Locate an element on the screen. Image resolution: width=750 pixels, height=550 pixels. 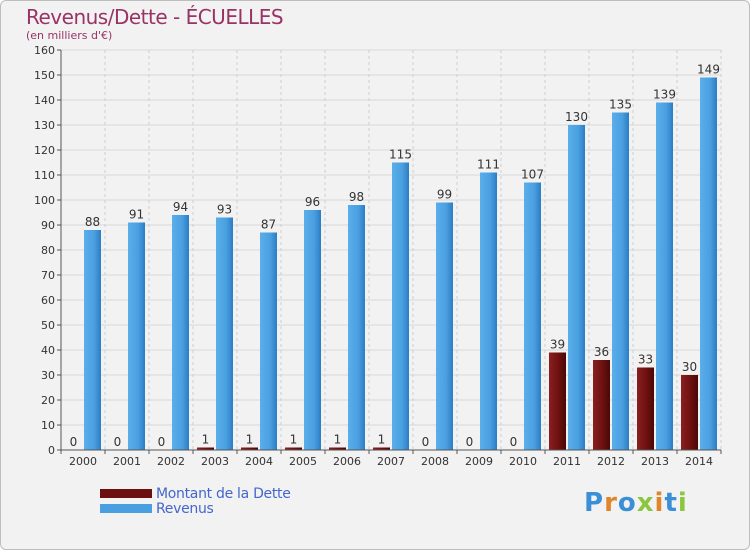
label-revenus-2000: 88 is located at coordinates (92, 222).